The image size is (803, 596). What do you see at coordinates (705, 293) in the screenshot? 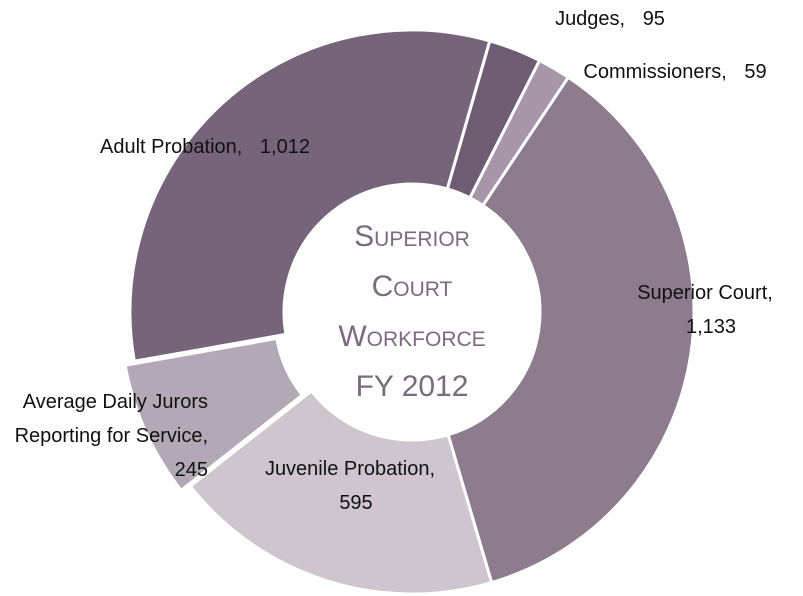
I see `category-name: Superior Court,` at bounding box center [705, 293].